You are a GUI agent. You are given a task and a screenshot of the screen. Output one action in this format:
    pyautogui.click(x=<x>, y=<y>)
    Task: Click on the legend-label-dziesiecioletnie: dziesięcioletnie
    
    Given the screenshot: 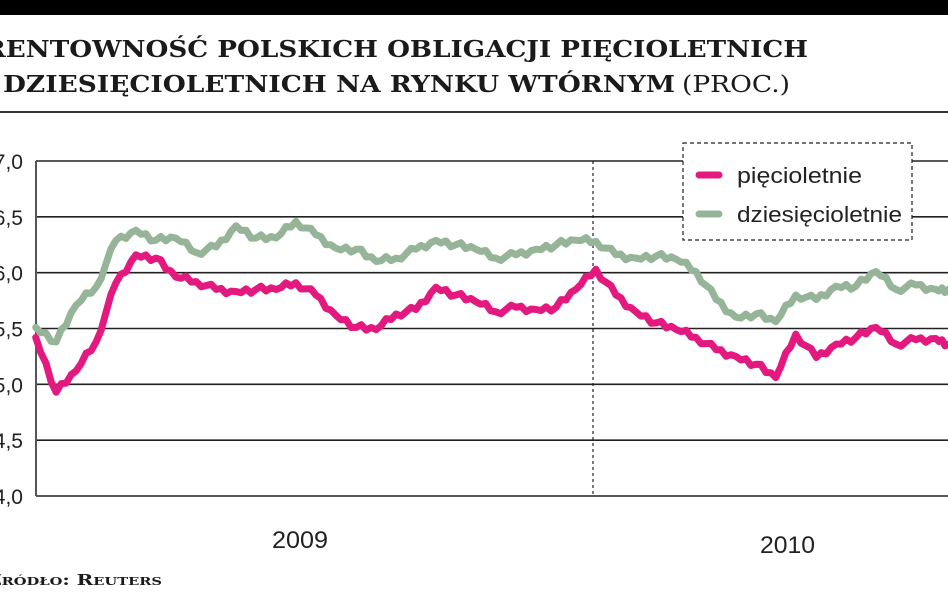 What is the action you would take?
    pyautogui.click(x=819, y=214)
    